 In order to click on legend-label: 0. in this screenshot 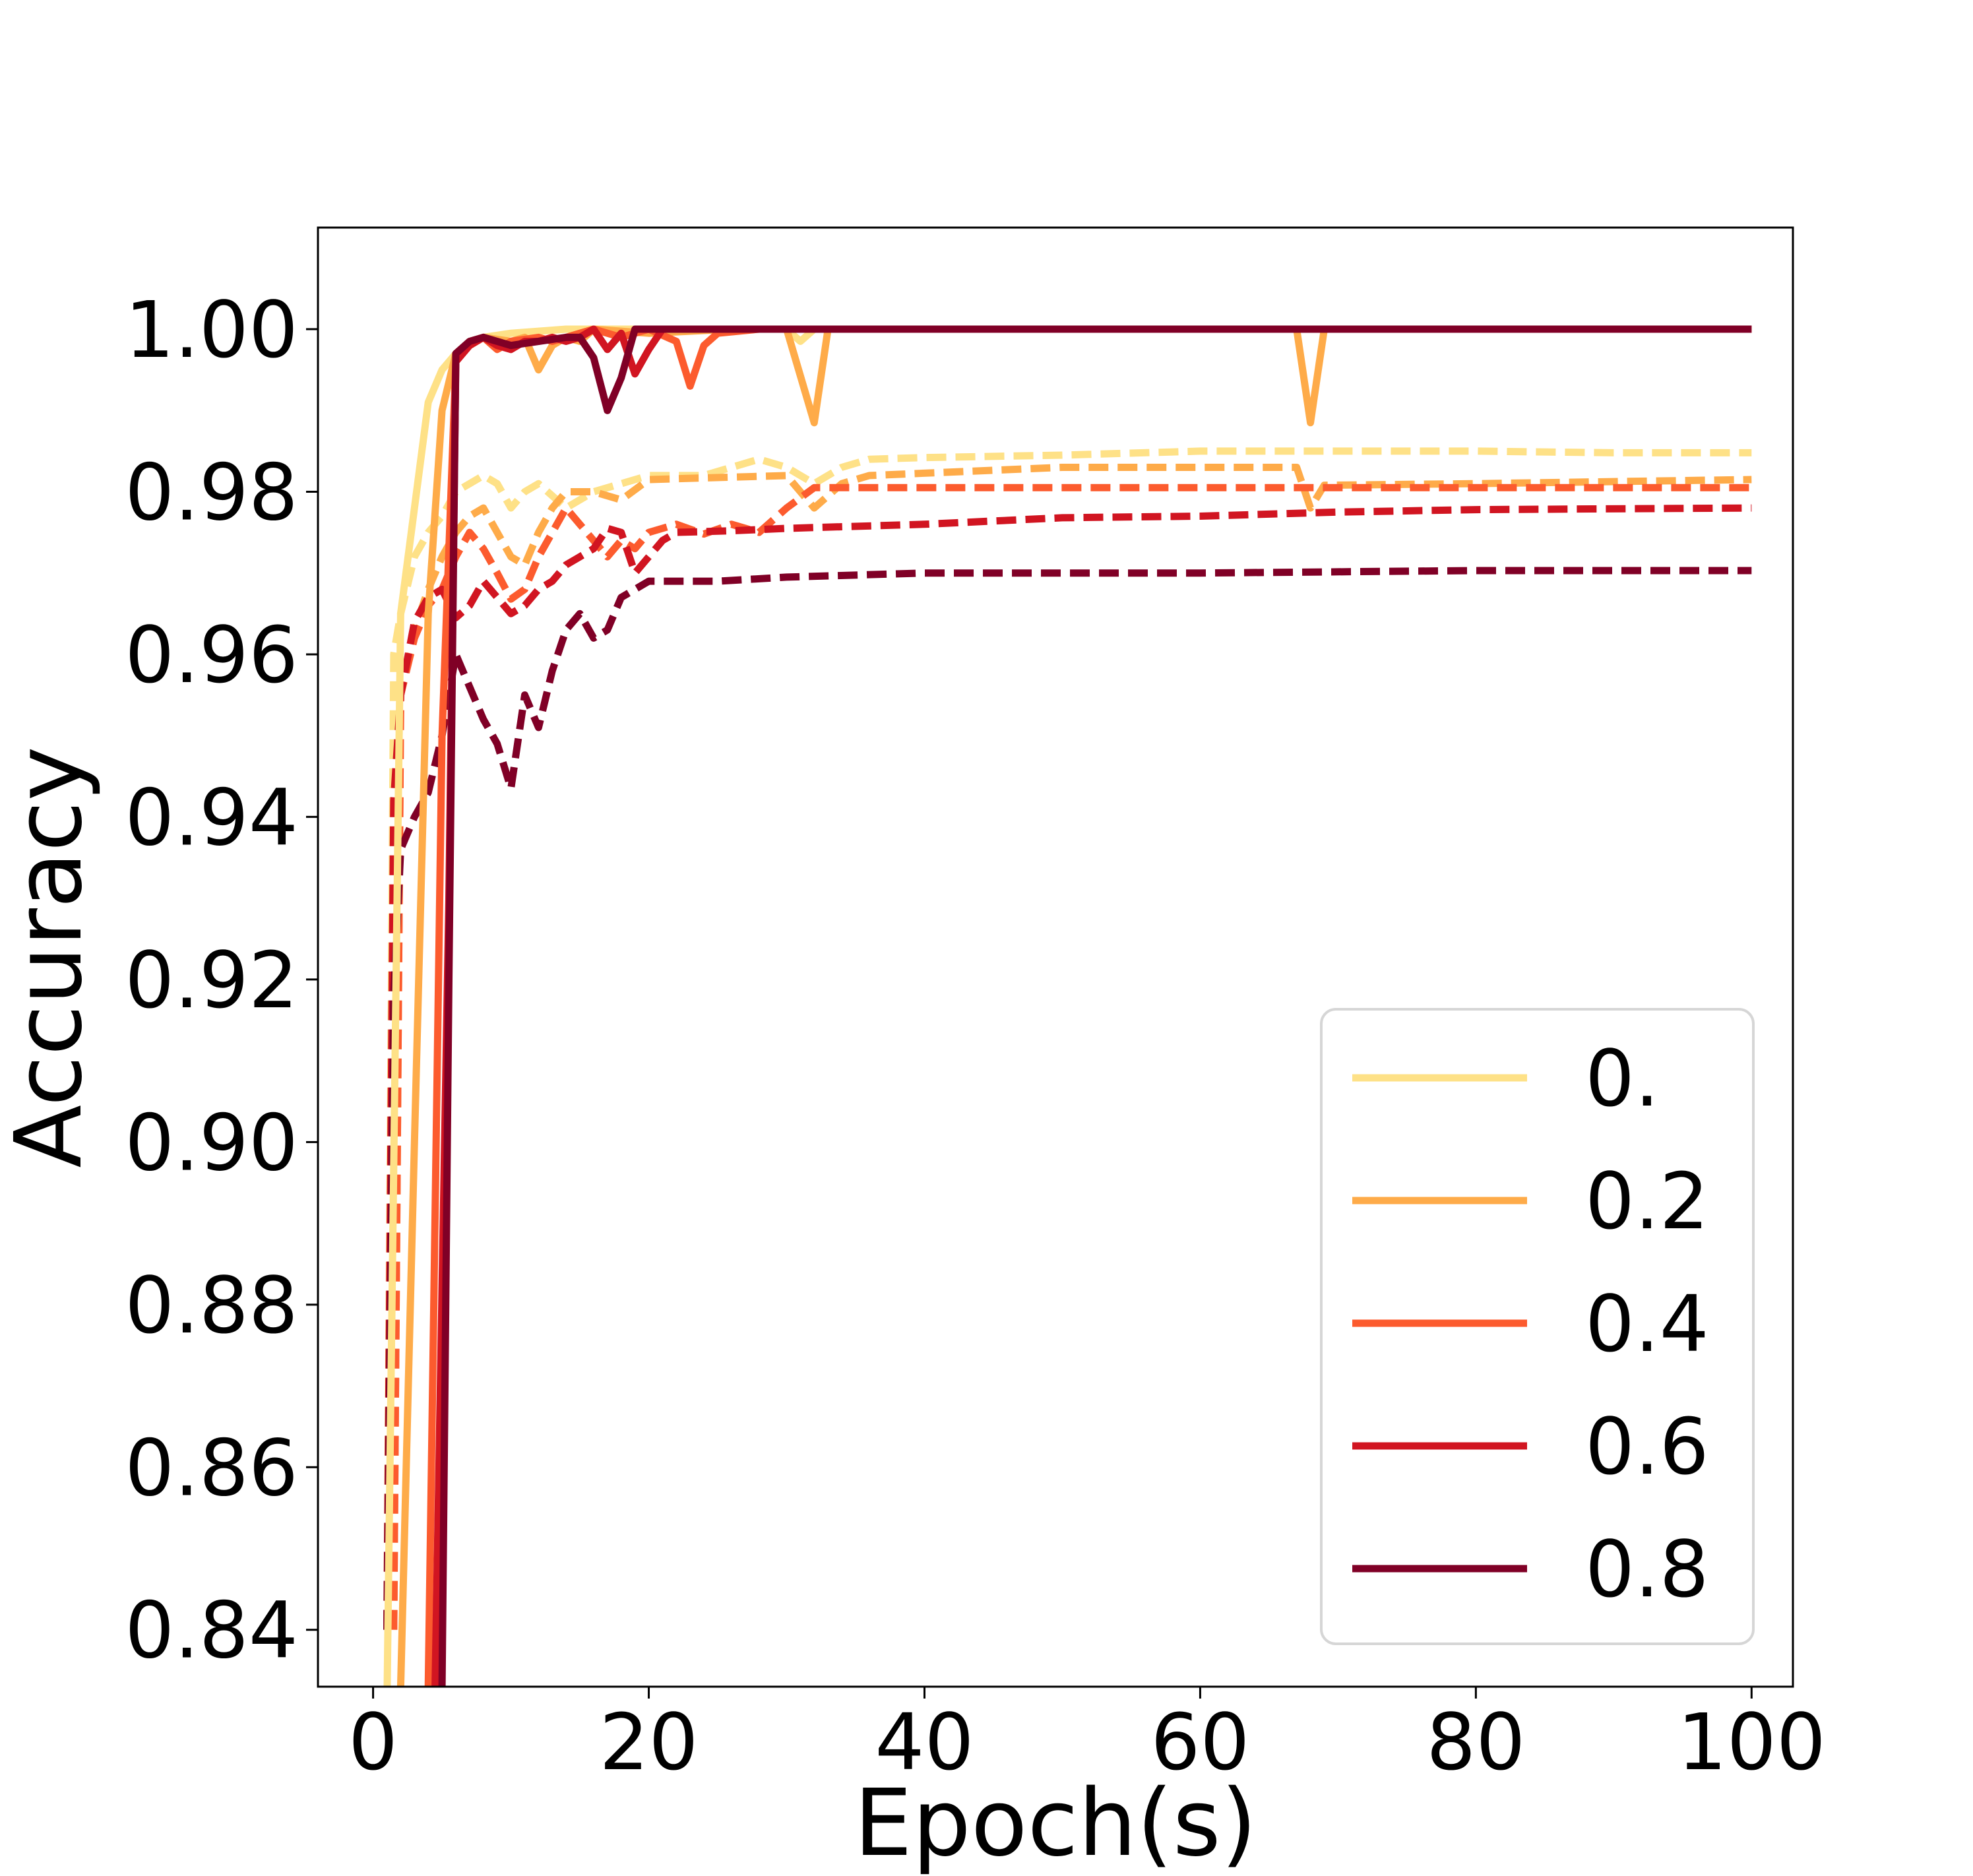, I will do `click(1623, 1078)`.